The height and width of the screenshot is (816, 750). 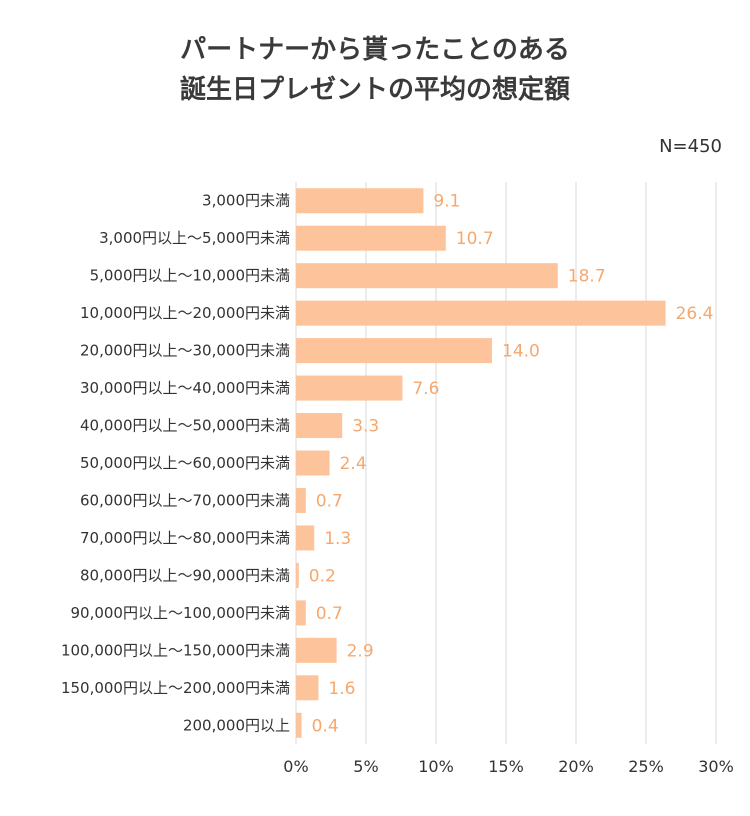 I want to click on category-label: 30,000円以上～40,000円未満, so click(x=185, y=388).